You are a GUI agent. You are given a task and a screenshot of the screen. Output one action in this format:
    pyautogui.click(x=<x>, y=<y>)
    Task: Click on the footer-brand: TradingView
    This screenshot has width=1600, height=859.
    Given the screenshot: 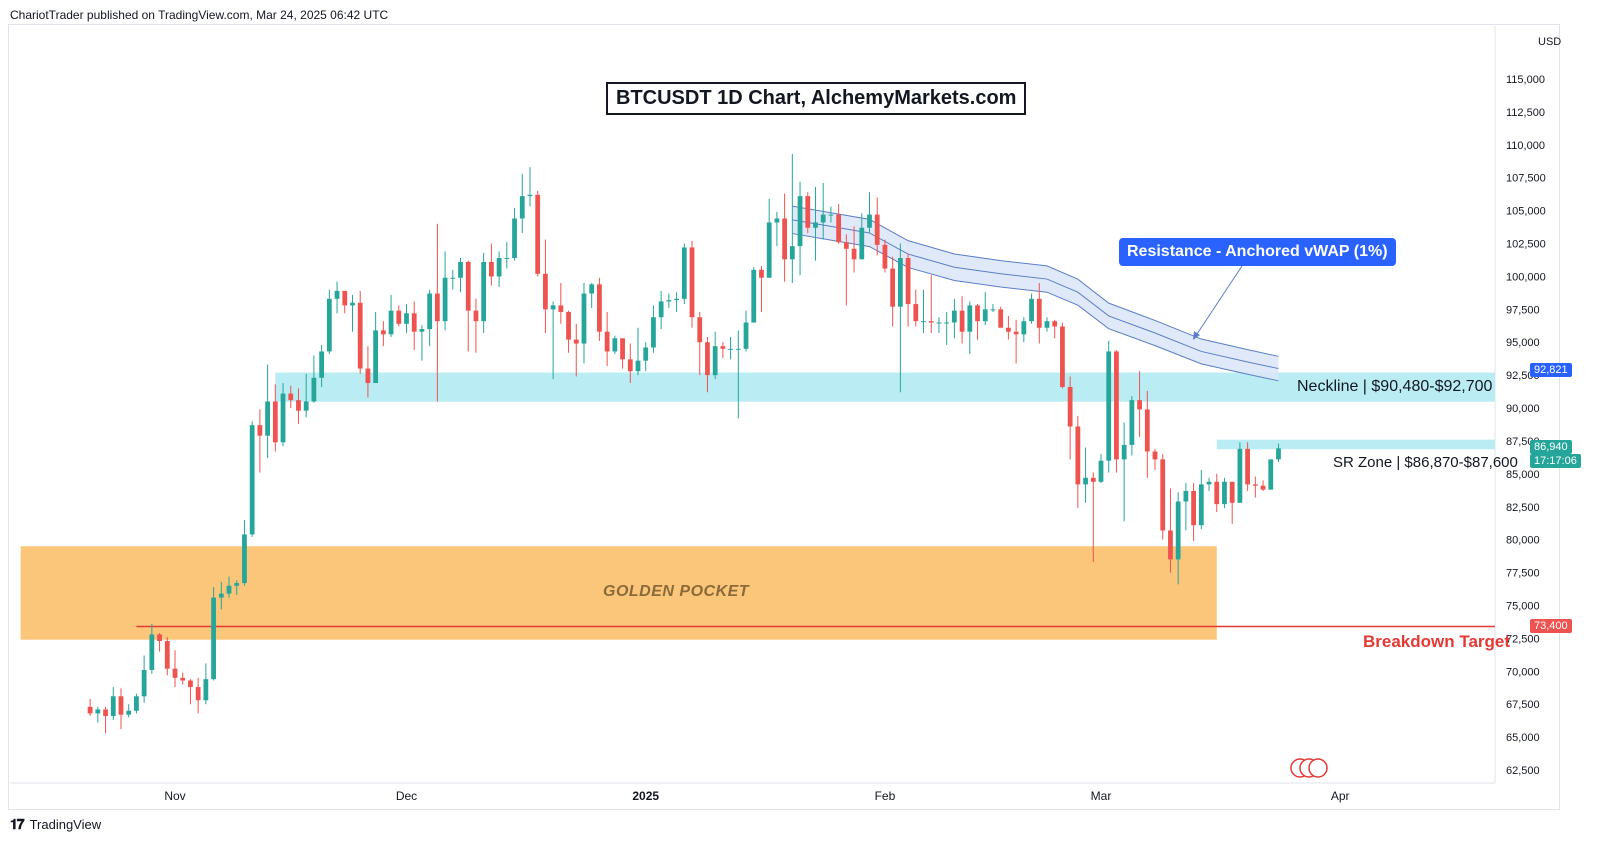 What is the action you would take?
    pyautogui.click(x=65, y=824)
    